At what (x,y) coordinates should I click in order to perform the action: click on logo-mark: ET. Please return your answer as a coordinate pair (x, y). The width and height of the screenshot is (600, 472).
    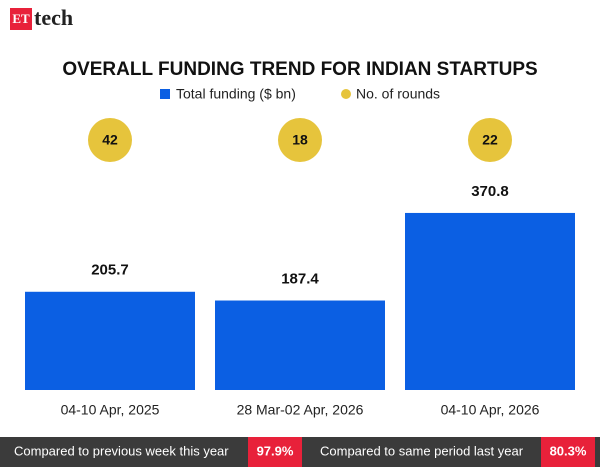
    Looking at the image, I should click on (21, 18).